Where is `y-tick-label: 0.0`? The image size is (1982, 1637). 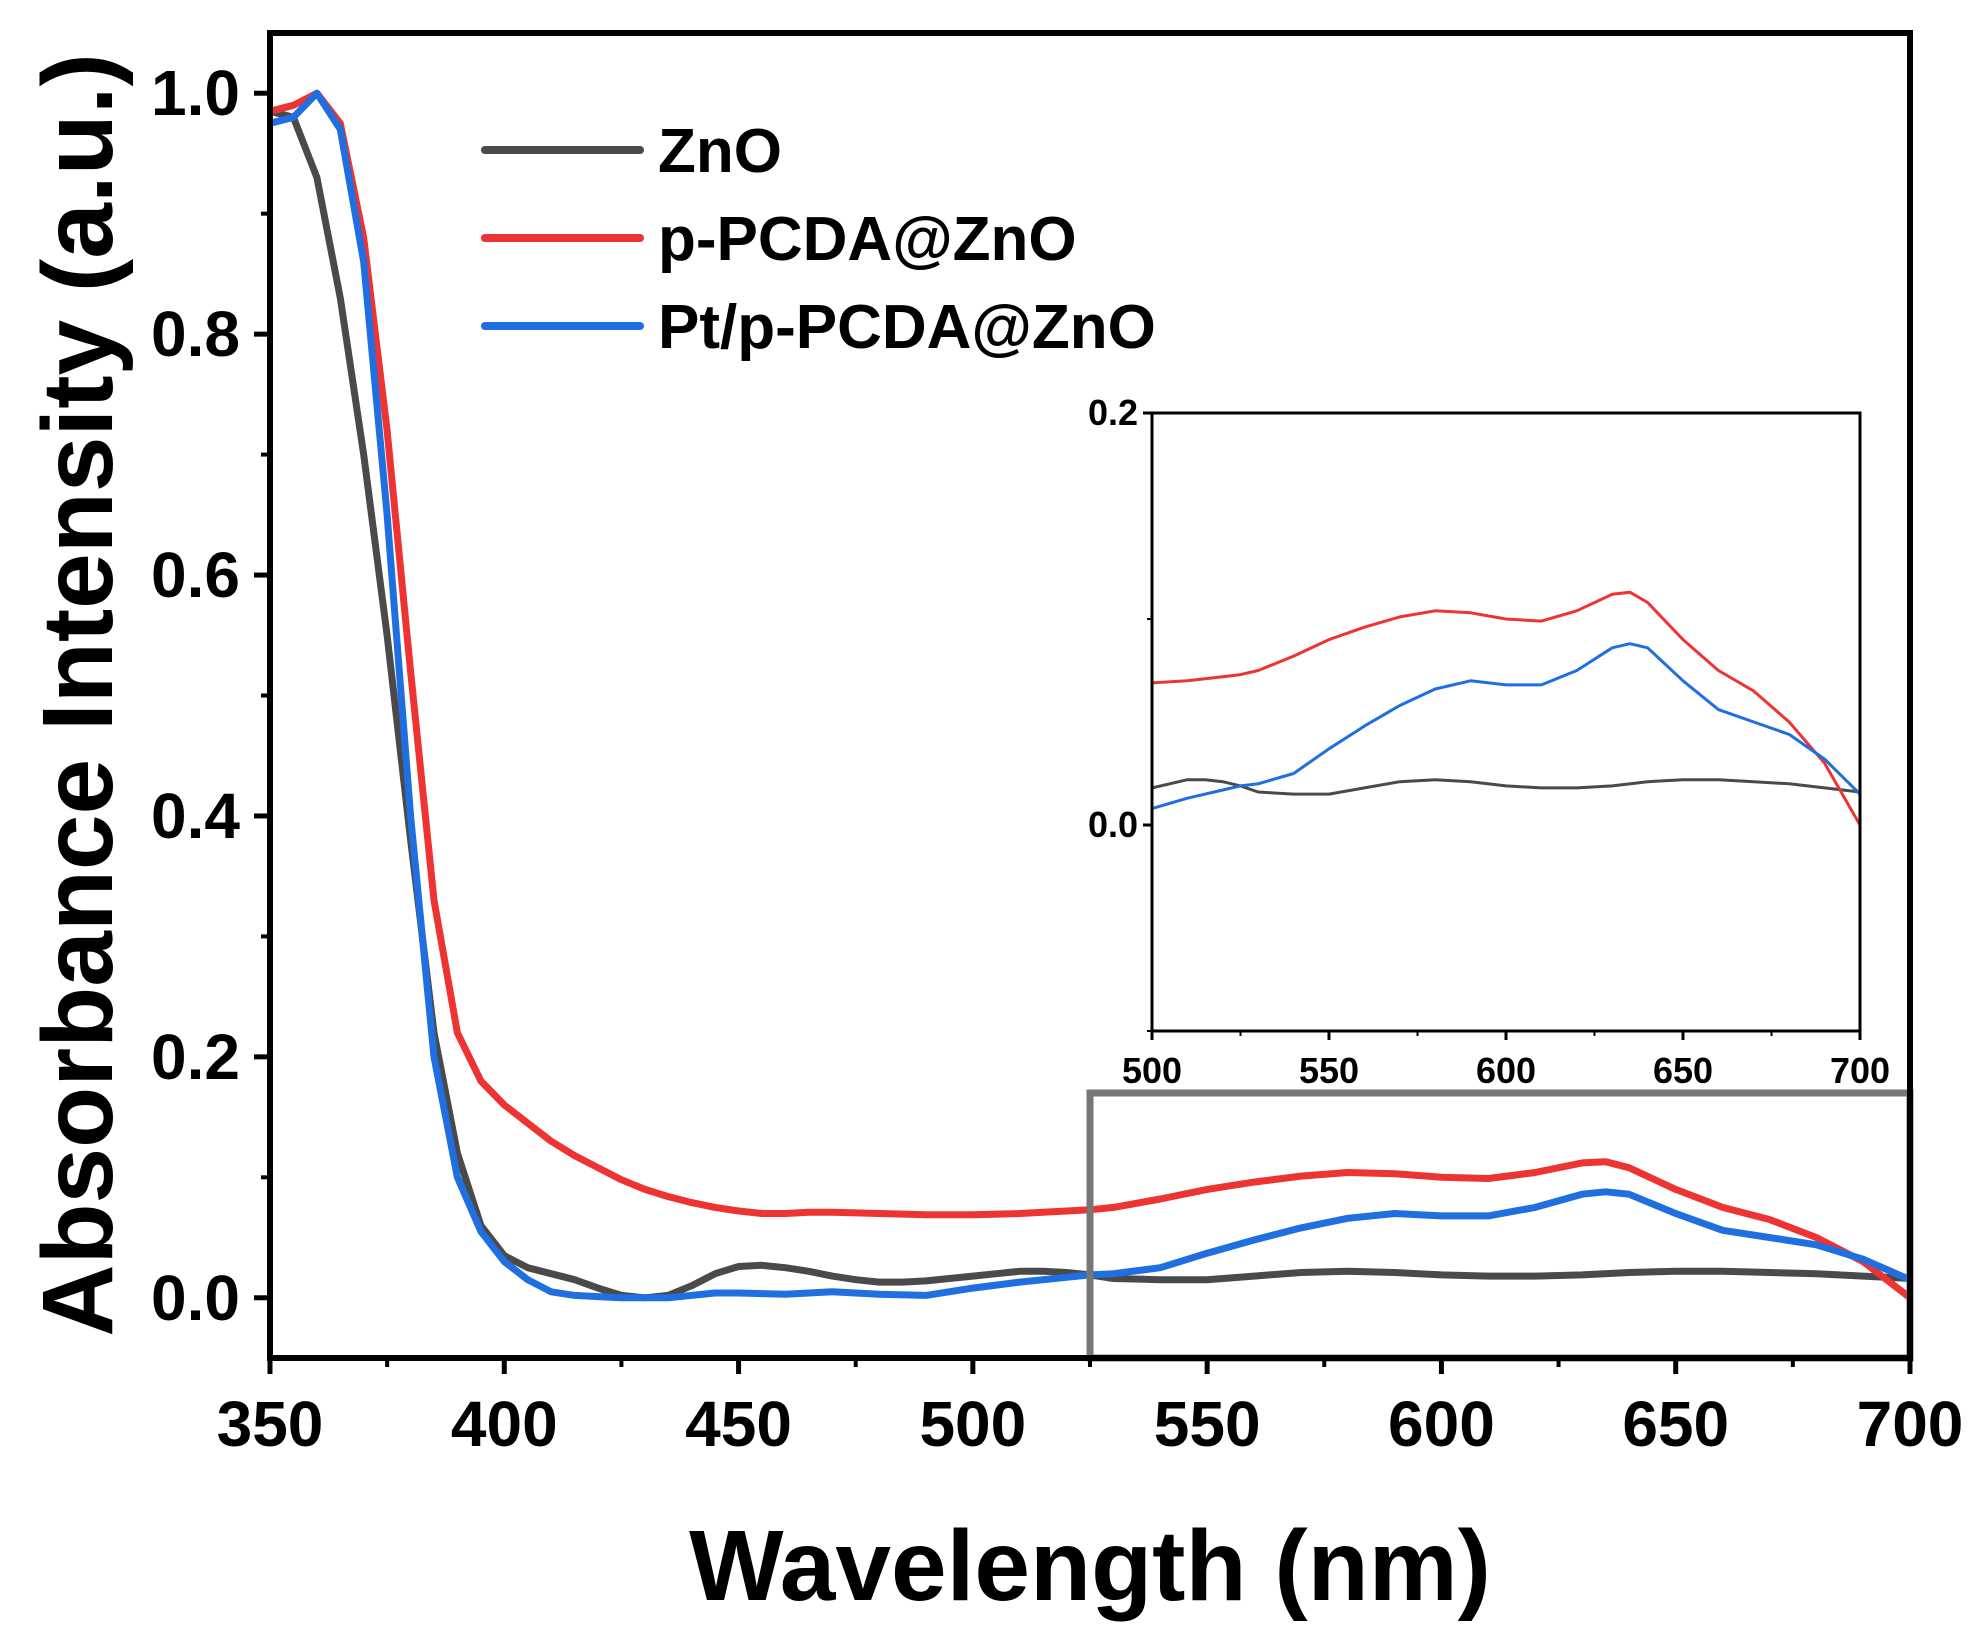
y-tick-label: 0.0 is located at coordinates (195, 1298).